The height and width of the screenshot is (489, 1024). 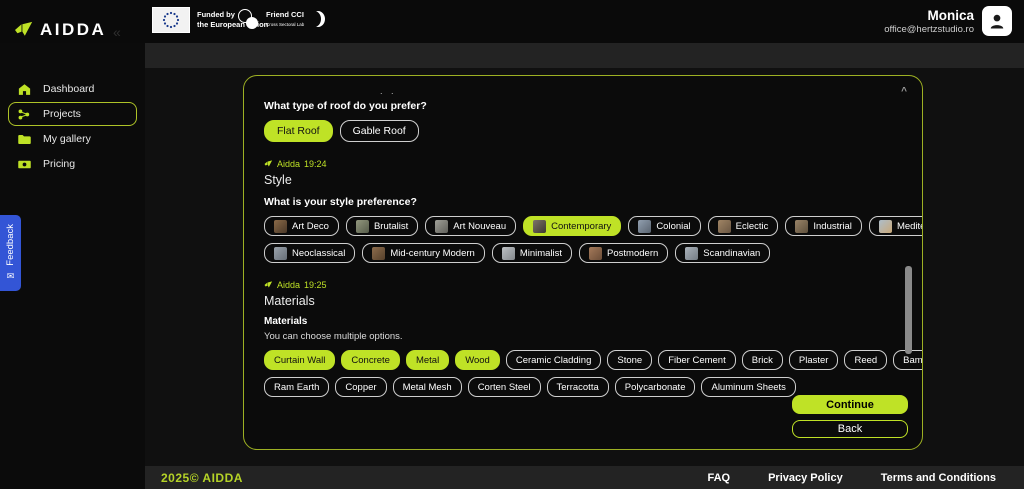 What do you see at coordinates (391, 226) in the screenshot?
I see `style-option-label: Brutalist` at bounding box center [391, 226].